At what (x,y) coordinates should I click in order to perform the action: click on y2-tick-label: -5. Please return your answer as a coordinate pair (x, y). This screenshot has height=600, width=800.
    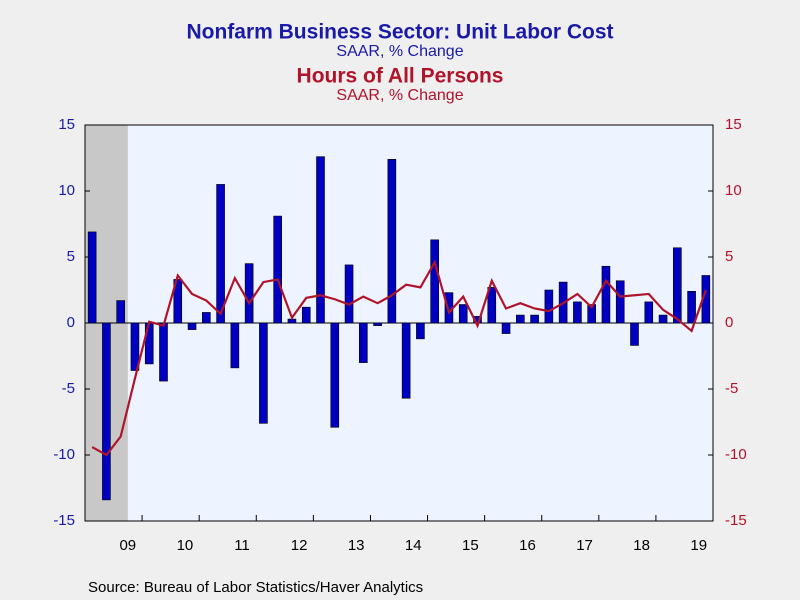
    Looking at the image, I should click on (731, 388).